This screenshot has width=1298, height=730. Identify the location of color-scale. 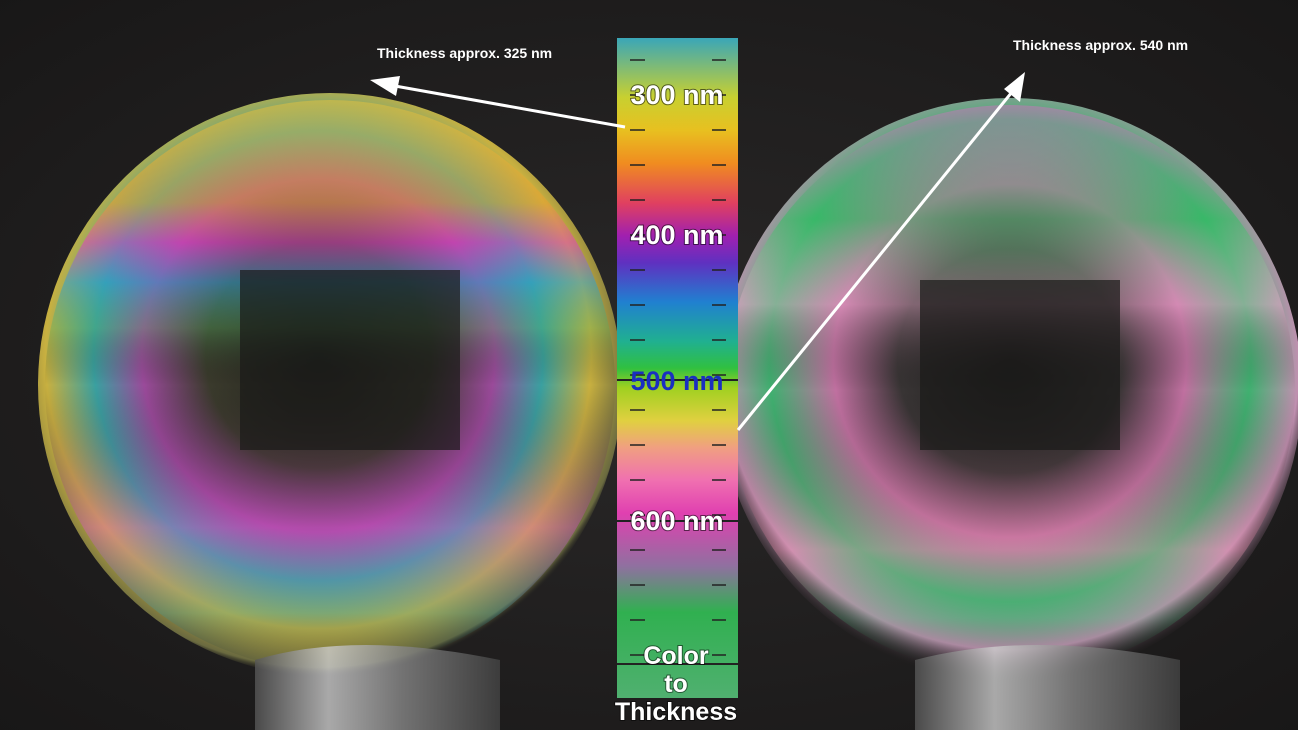
(677, 368).